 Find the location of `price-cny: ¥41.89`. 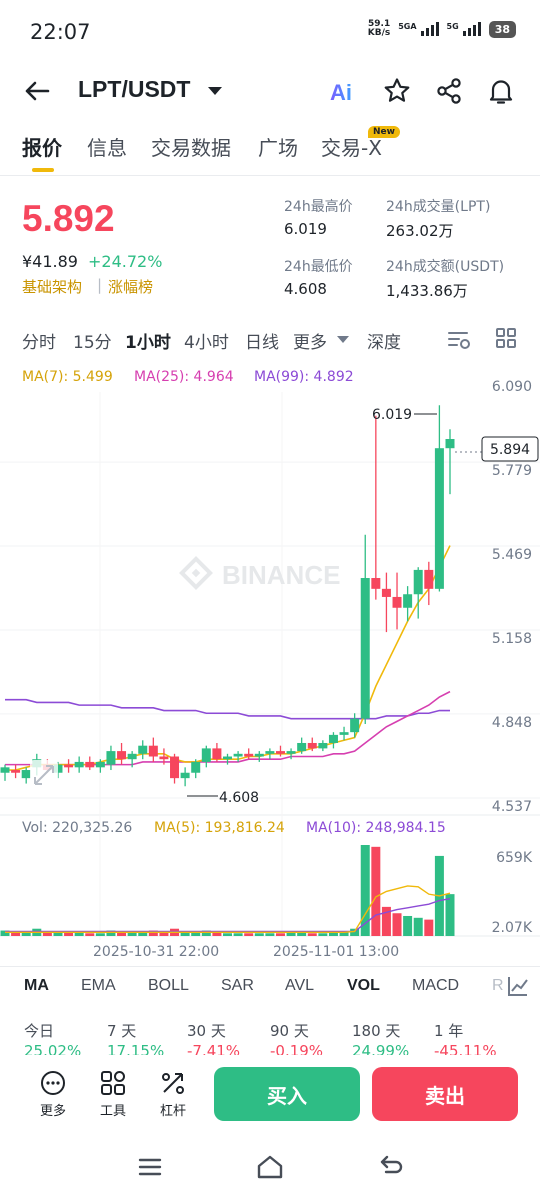

price-cny: ¥41.89 is located at coordinates (50, 261).